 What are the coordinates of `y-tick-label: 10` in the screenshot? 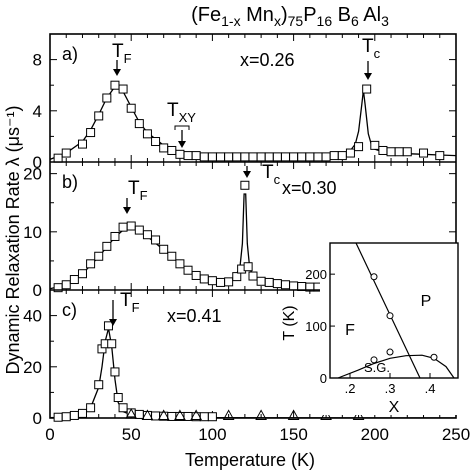 It's located at (32, 232).